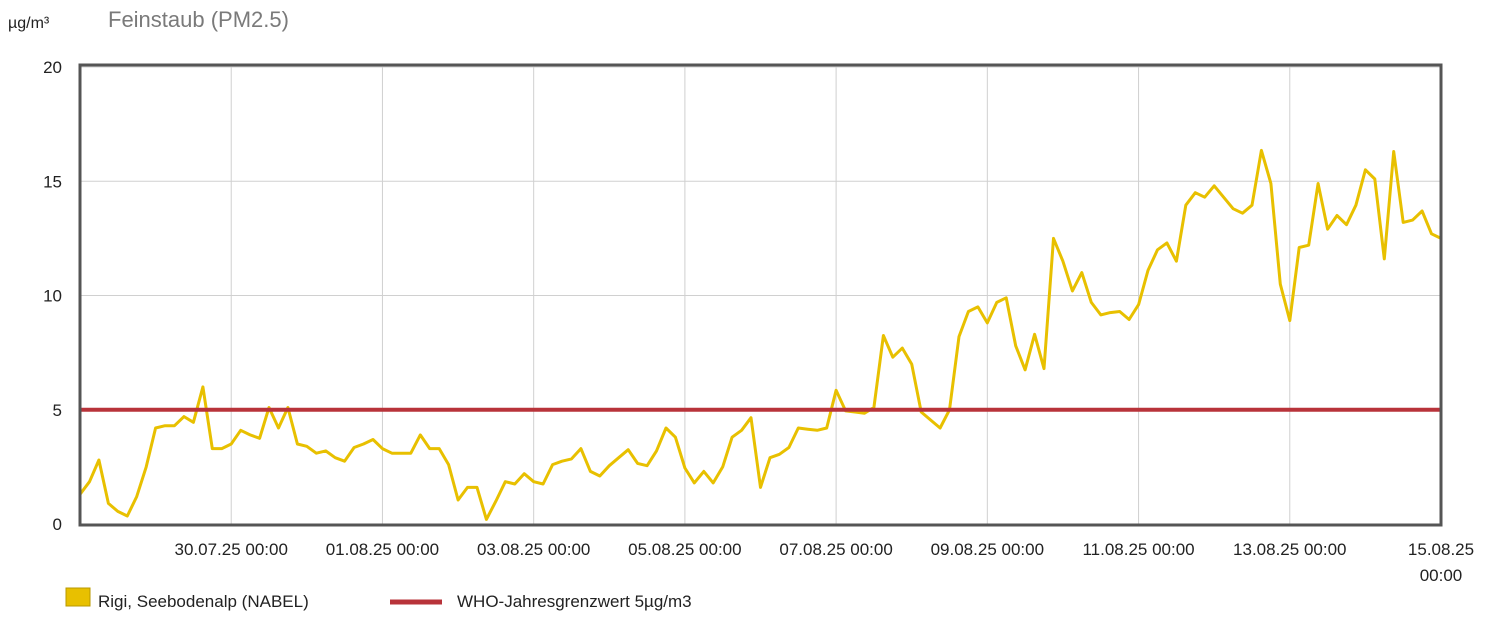  What do you see at coordinates (684, 549) in the screenshot?
I see `x-tick-label: 05.08.25 00:00` at bounding box center [684, 549].